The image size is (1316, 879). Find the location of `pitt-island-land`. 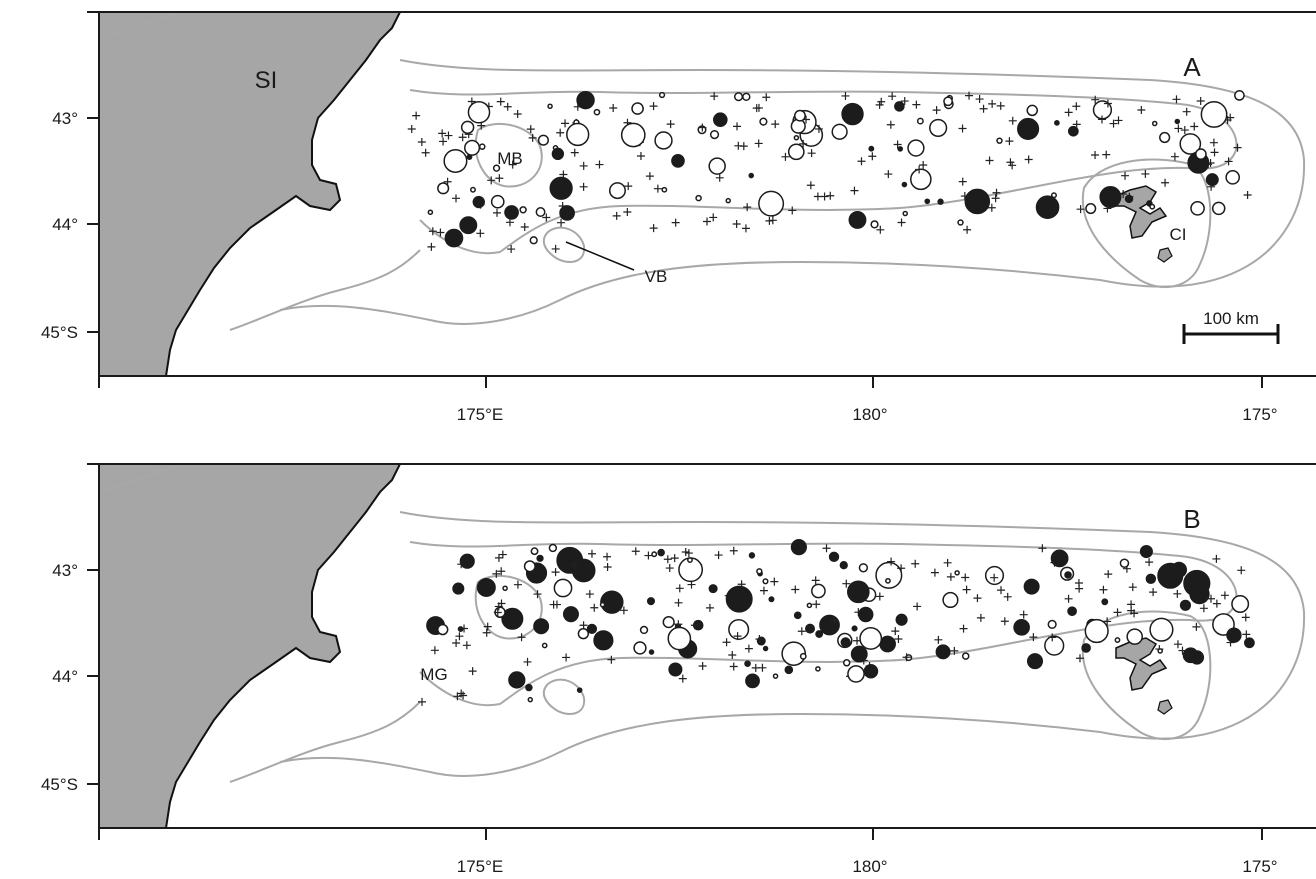

pitt-island-land is located at coordinates (1165, 255).